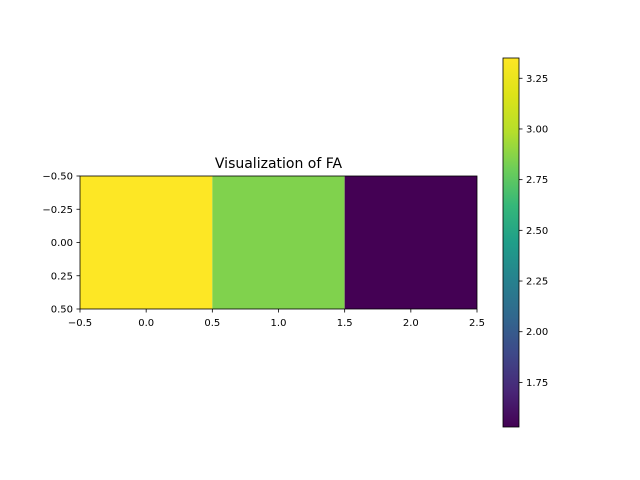 The width and height of the screenshot is (640, 480). Describe the element at coordinates (62, 276) in the screenshot. I see `y-tick-label: 0.25` at that location.